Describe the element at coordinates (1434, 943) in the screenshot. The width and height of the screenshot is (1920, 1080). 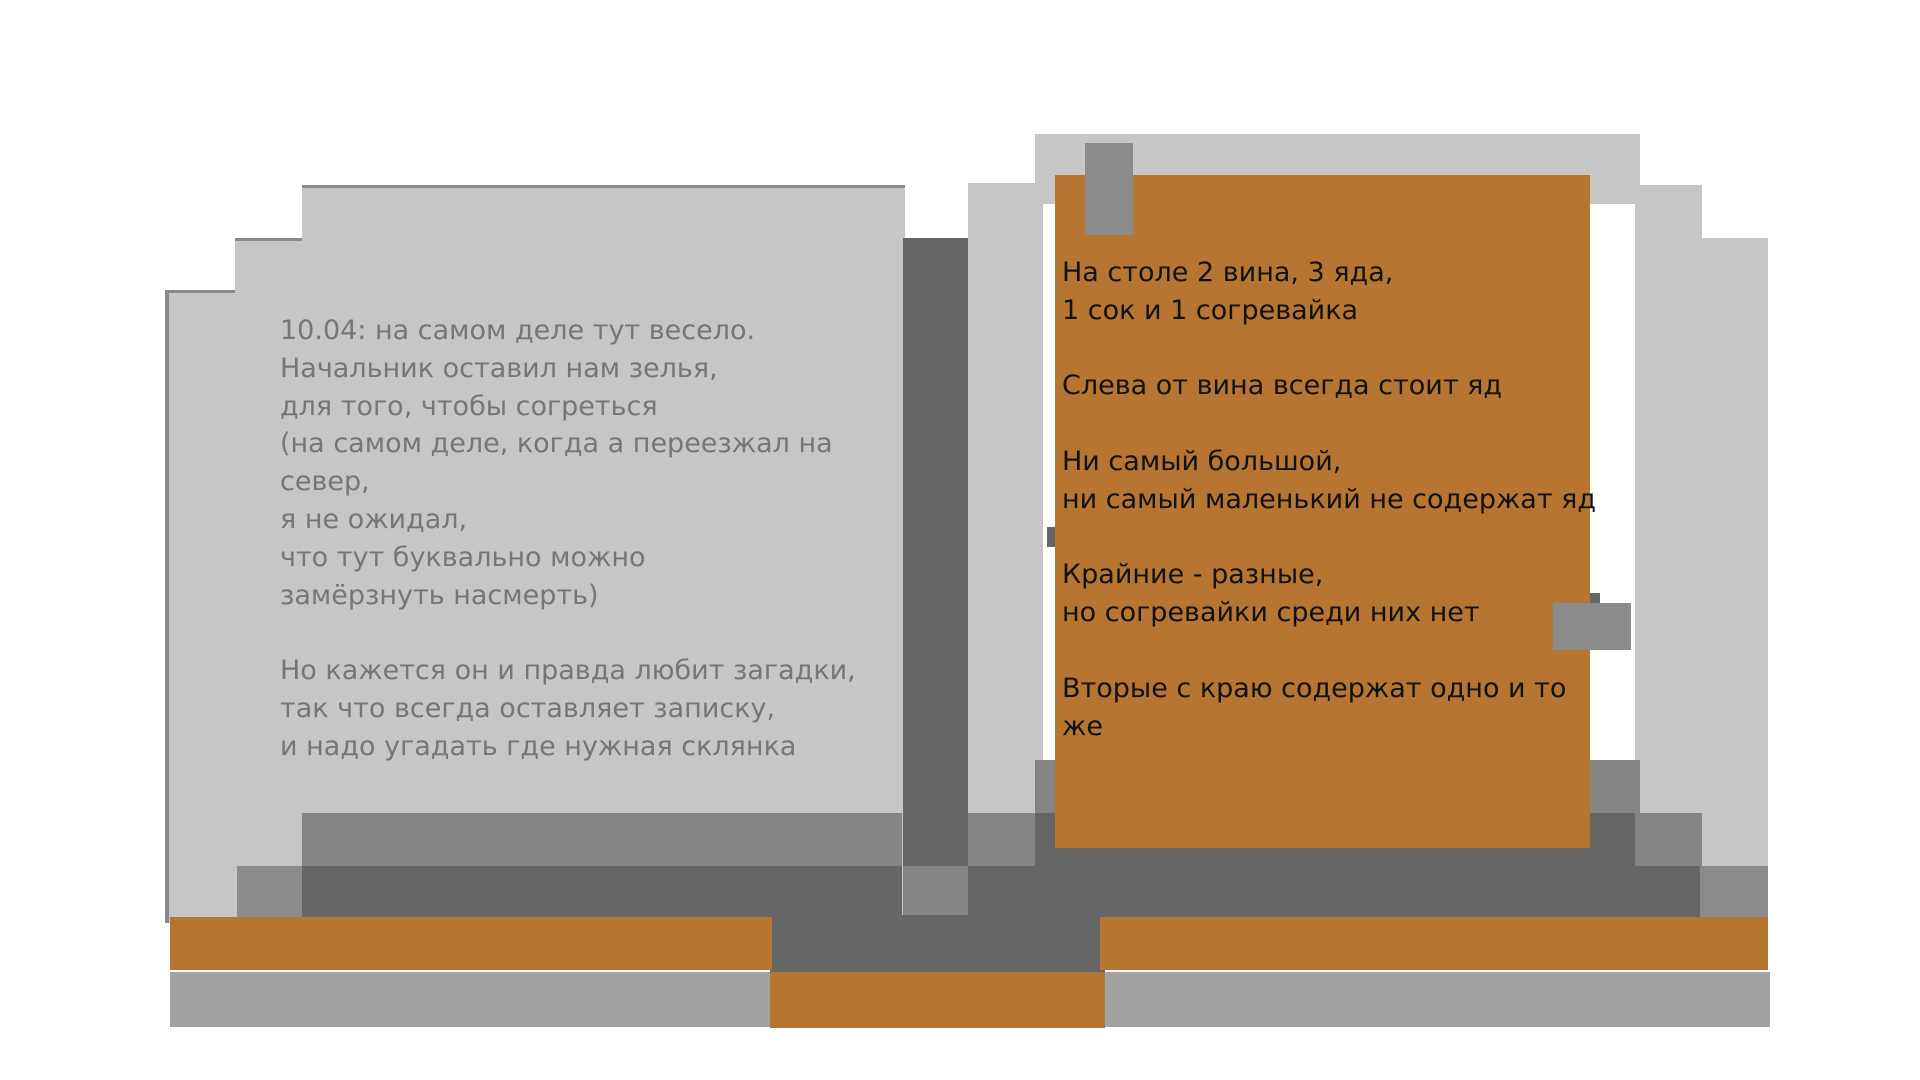
I see `cover-front-right` at that location.